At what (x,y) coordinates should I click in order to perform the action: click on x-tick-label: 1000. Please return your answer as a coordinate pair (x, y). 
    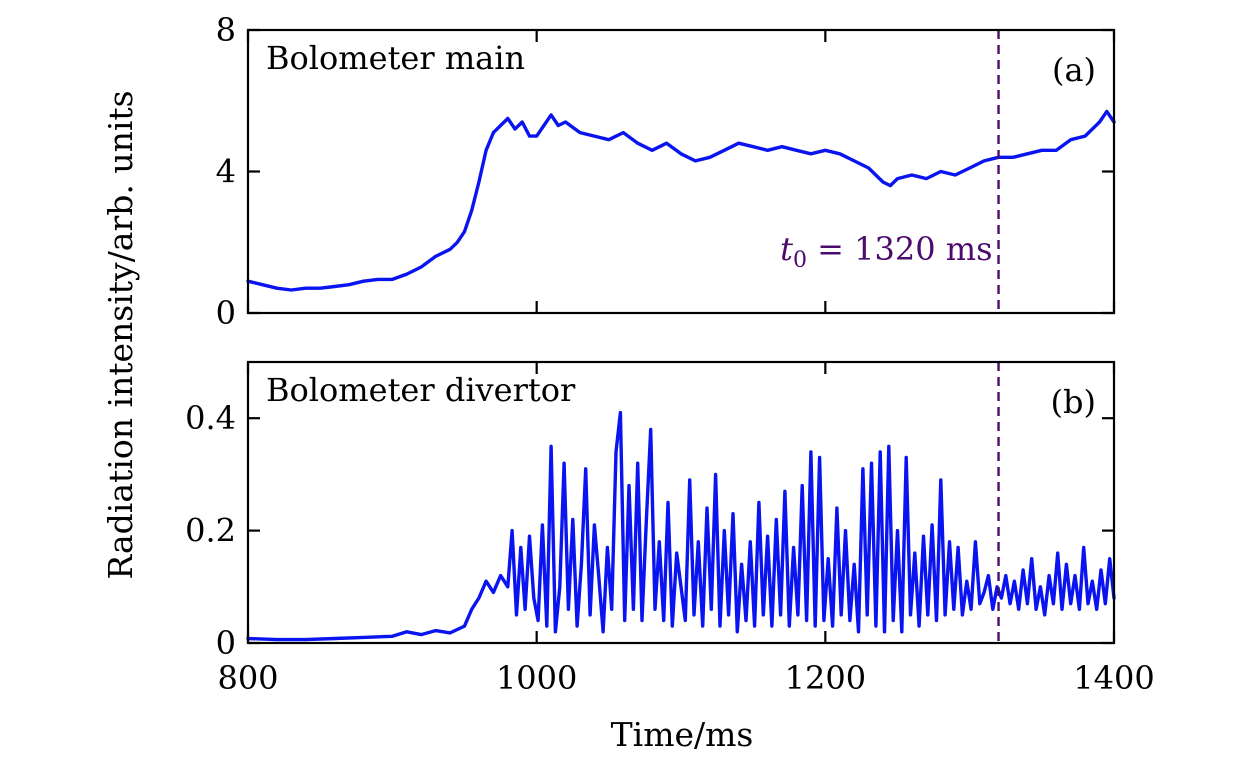
    Looking at the image, I should click on (536, 678).